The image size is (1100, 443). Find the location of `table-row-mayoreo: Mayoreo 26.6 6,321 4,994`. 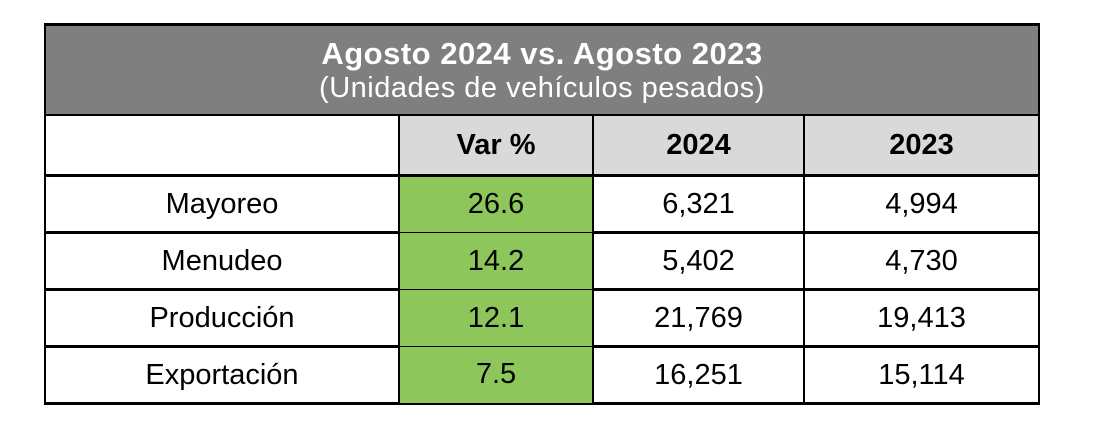

table-row-mayoreo: Mayoreo 26.6 6,321 4,994 is located at coordinates (542, 204).